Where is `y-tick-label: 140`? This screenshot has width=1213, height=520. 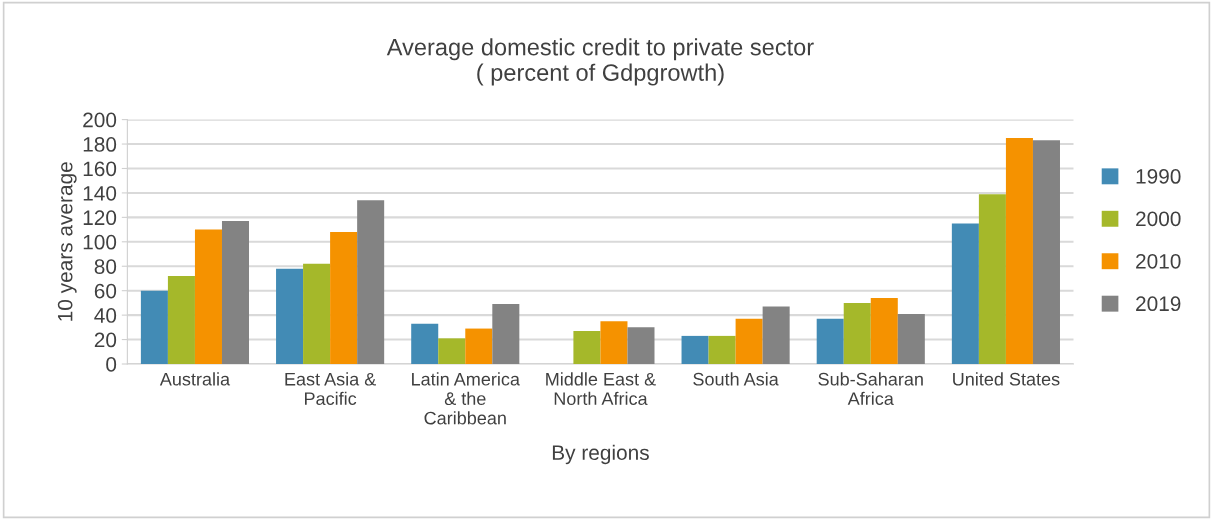 y-tick-label: 140 is located at coordinates (100, 193).